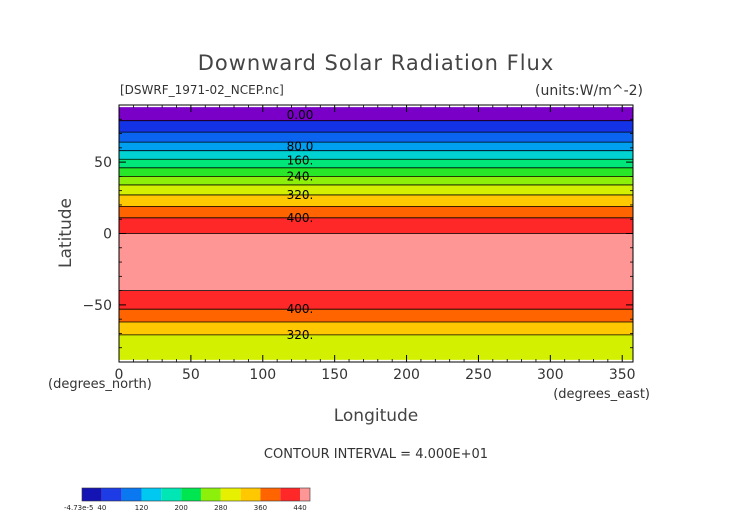 This screenshot has height=532, width=752. Describe the element at coordinates (97, 306) in the screenshot. I see `y-tick-label: −50` at that location.